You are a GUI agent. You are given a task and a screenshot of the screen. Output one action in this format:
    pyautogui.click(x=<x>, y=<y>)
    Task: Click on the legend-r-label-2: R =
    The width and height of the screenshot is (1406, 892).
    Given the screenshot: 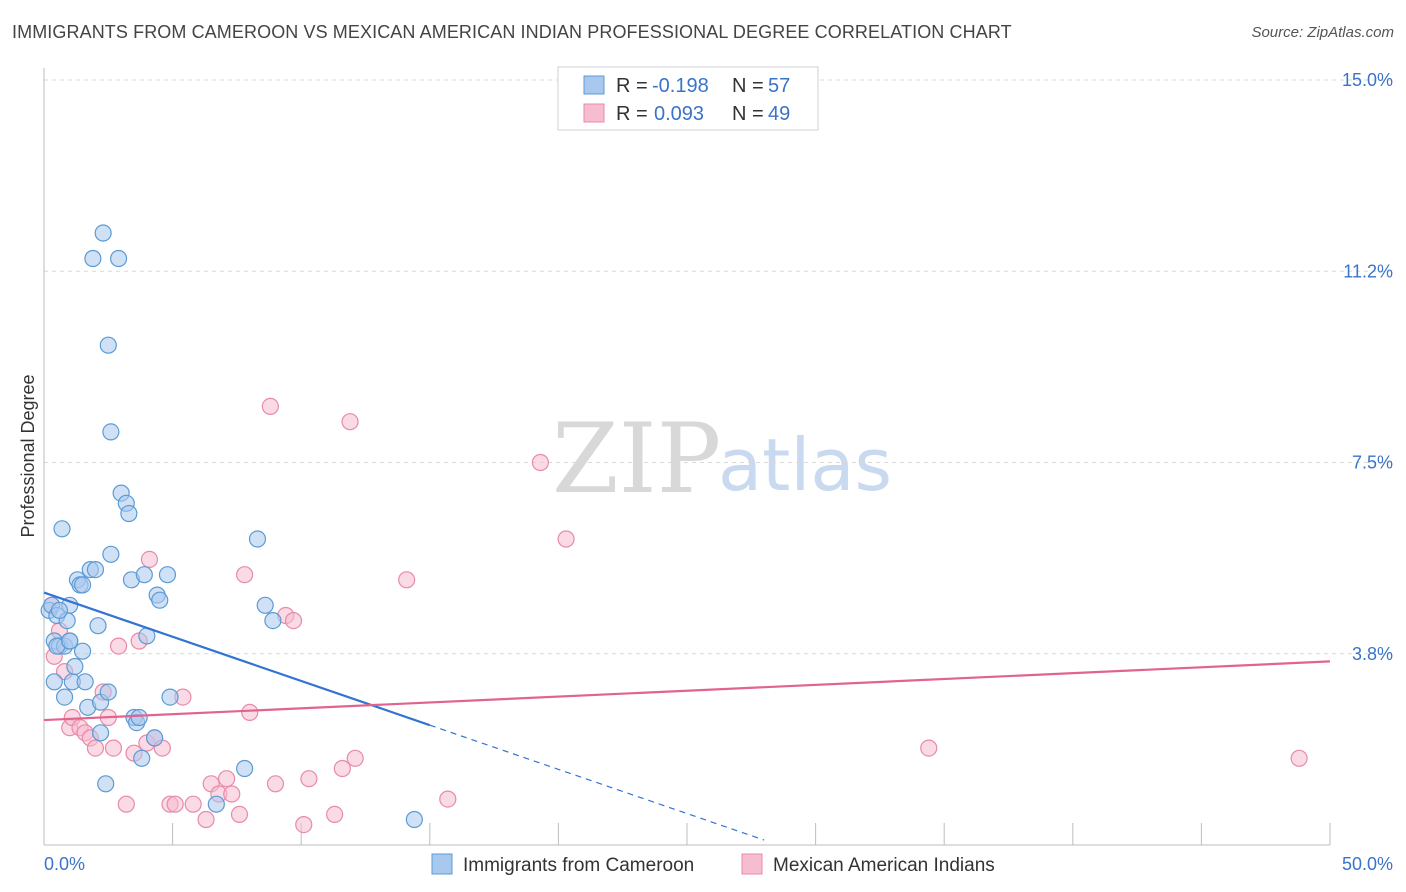 What is the action you would take?
    pyautogui.click(x=632, y=114)
    